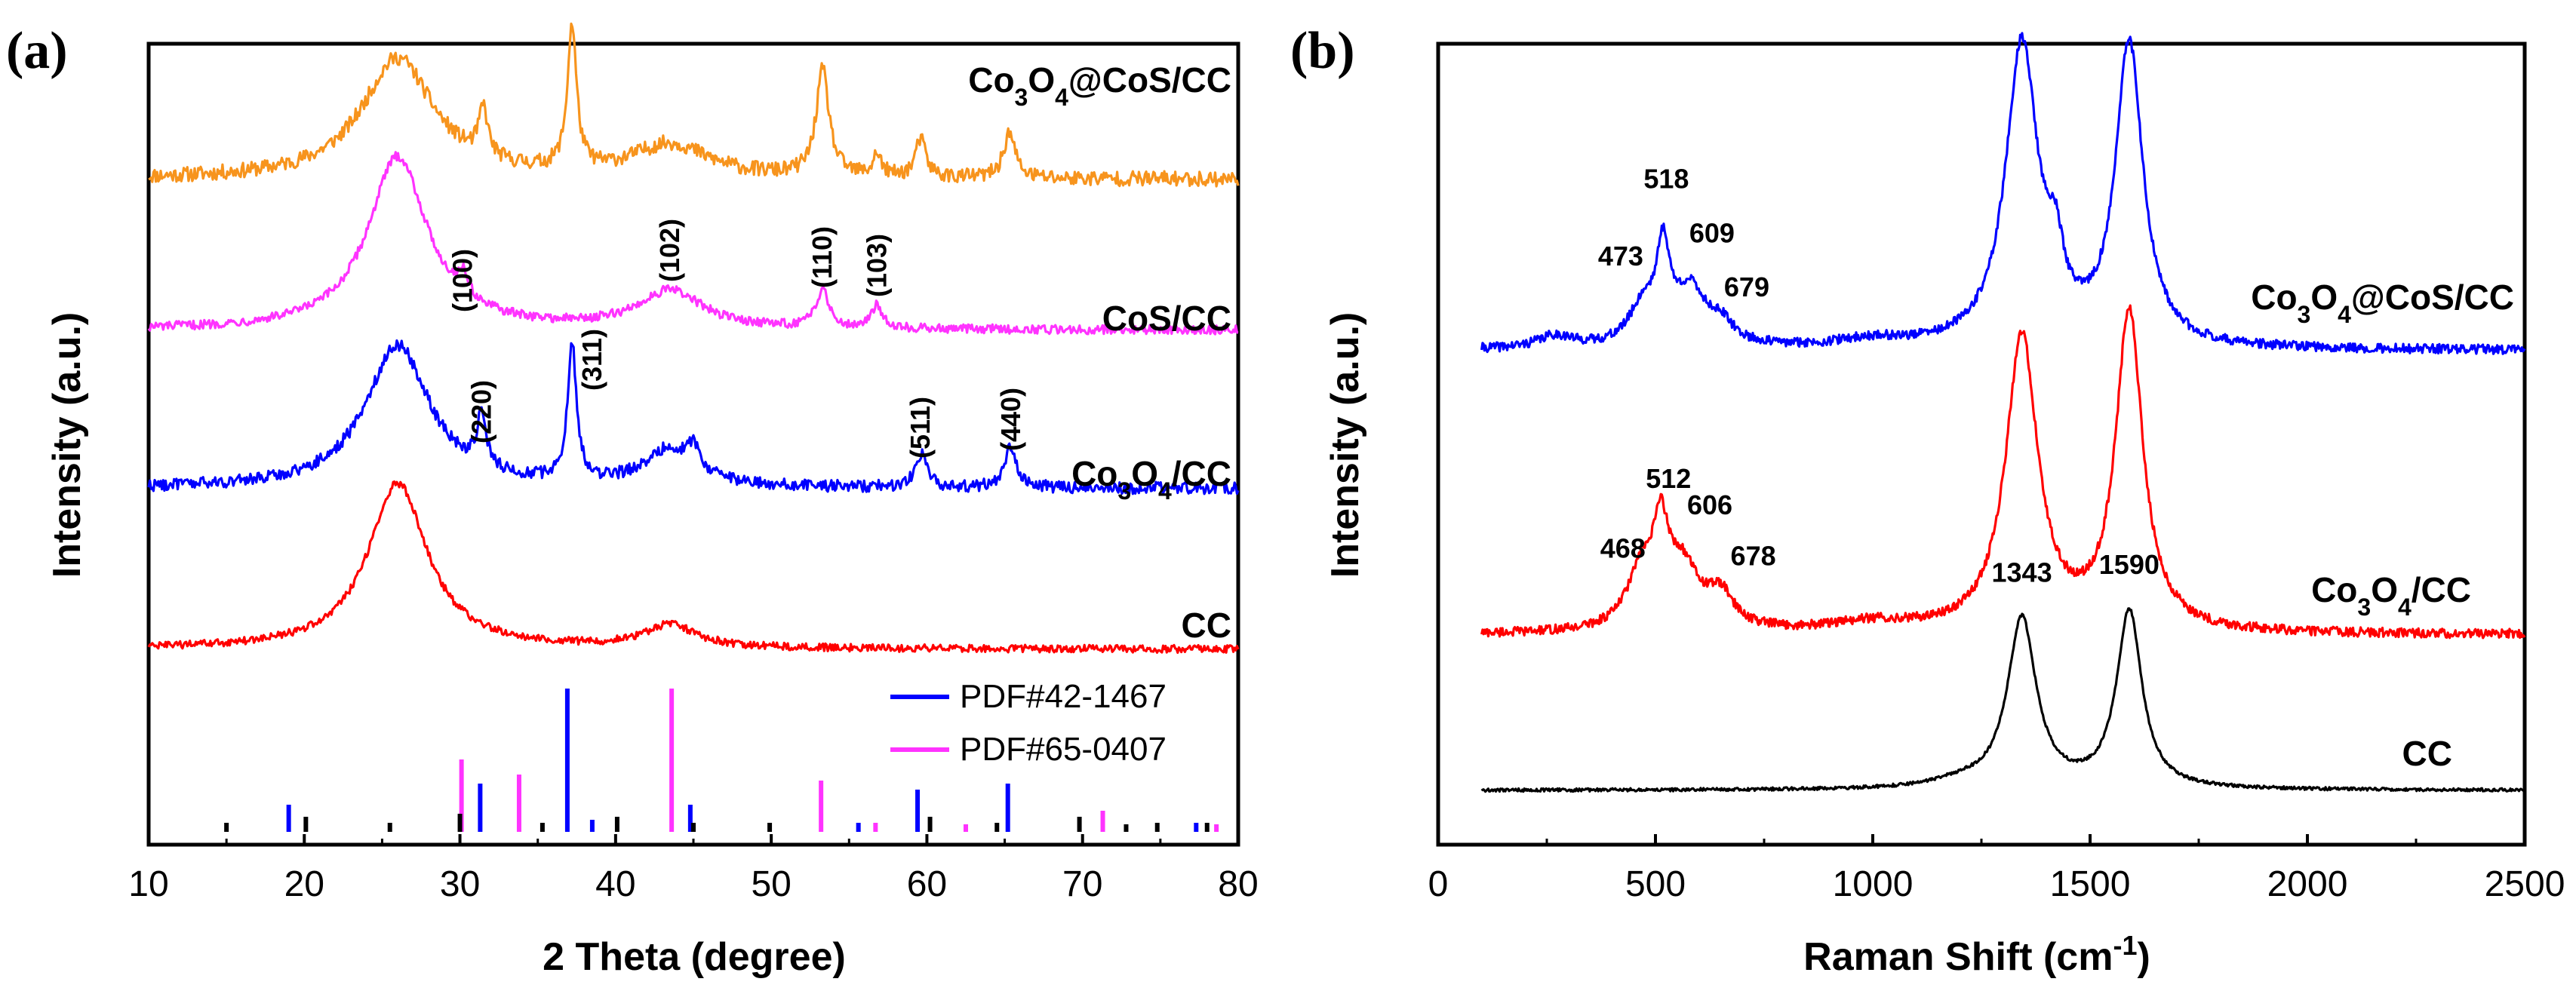 The image size is (2576, 994). I want to click on peak-annotation: (440), so click(1010, 419).